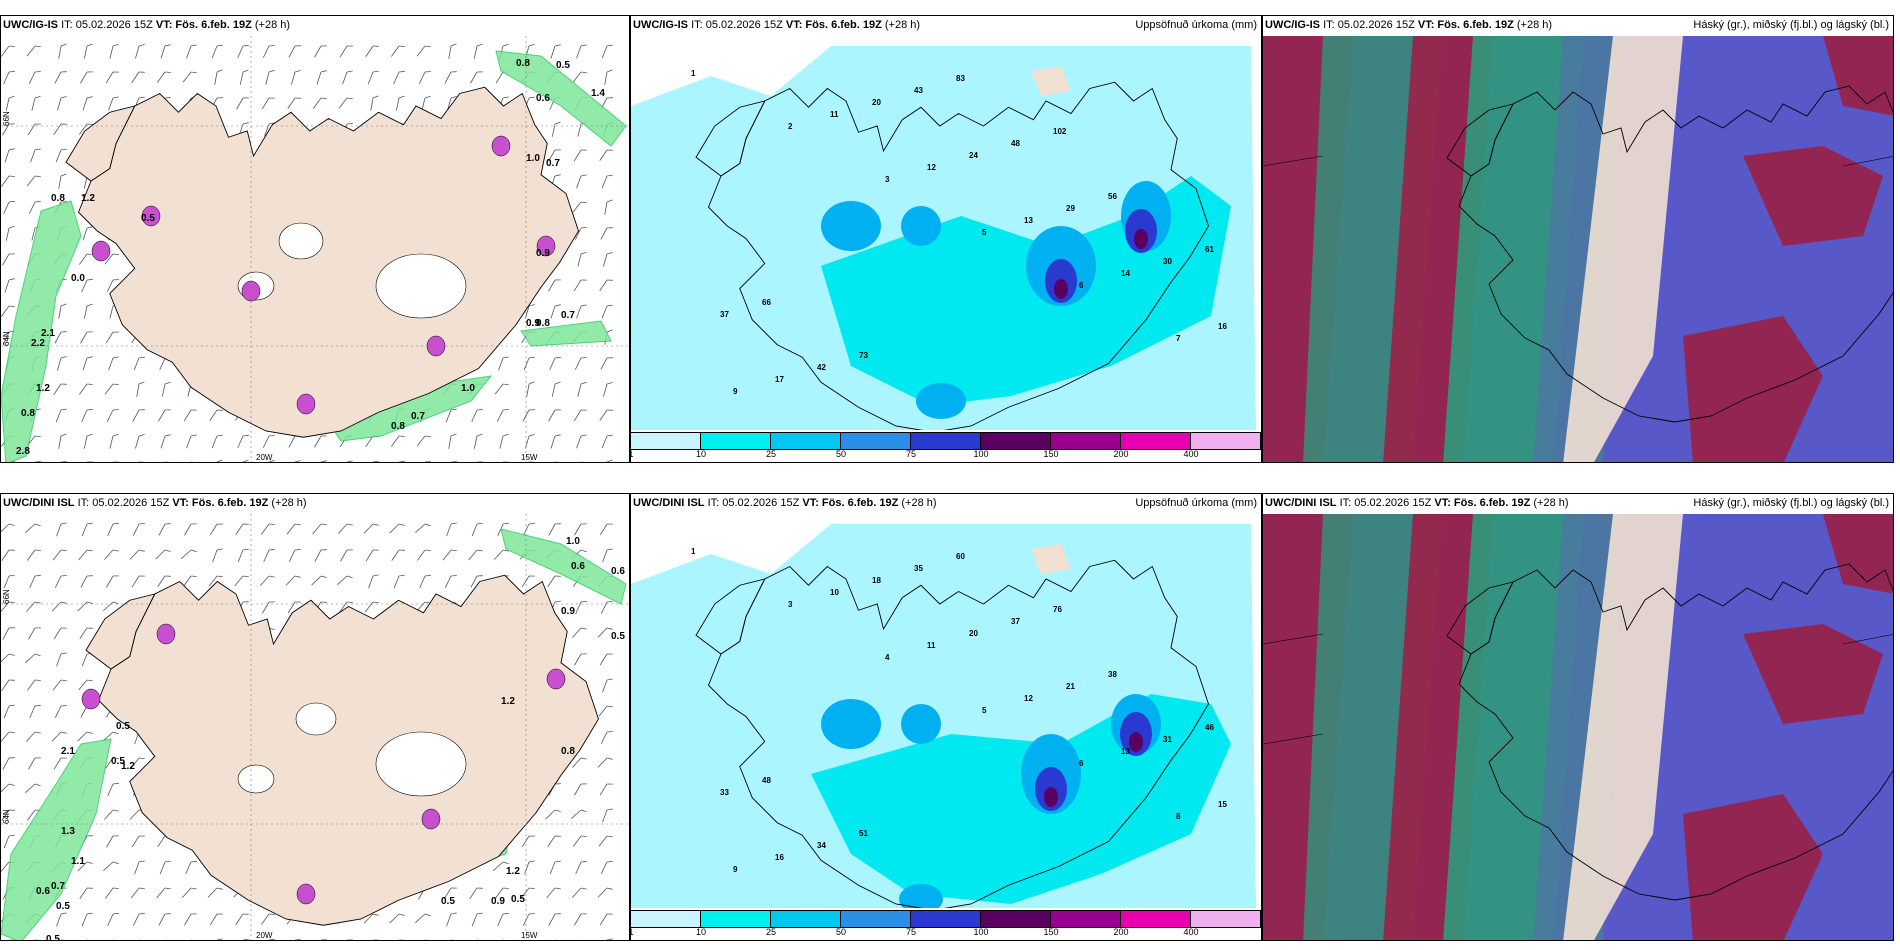  I want to click on precip-value-label: 48, so click(1015, 143).